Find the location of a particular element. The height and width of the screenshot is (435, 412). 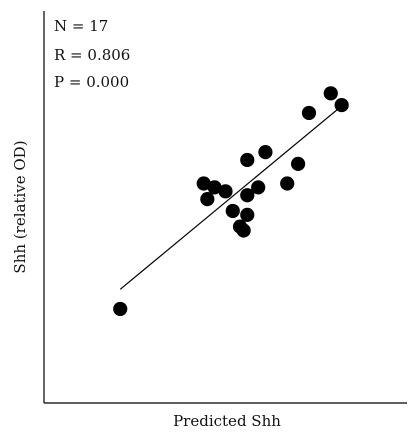

x-axis-label: Predicted Shh is located at coordinates (227, 421).